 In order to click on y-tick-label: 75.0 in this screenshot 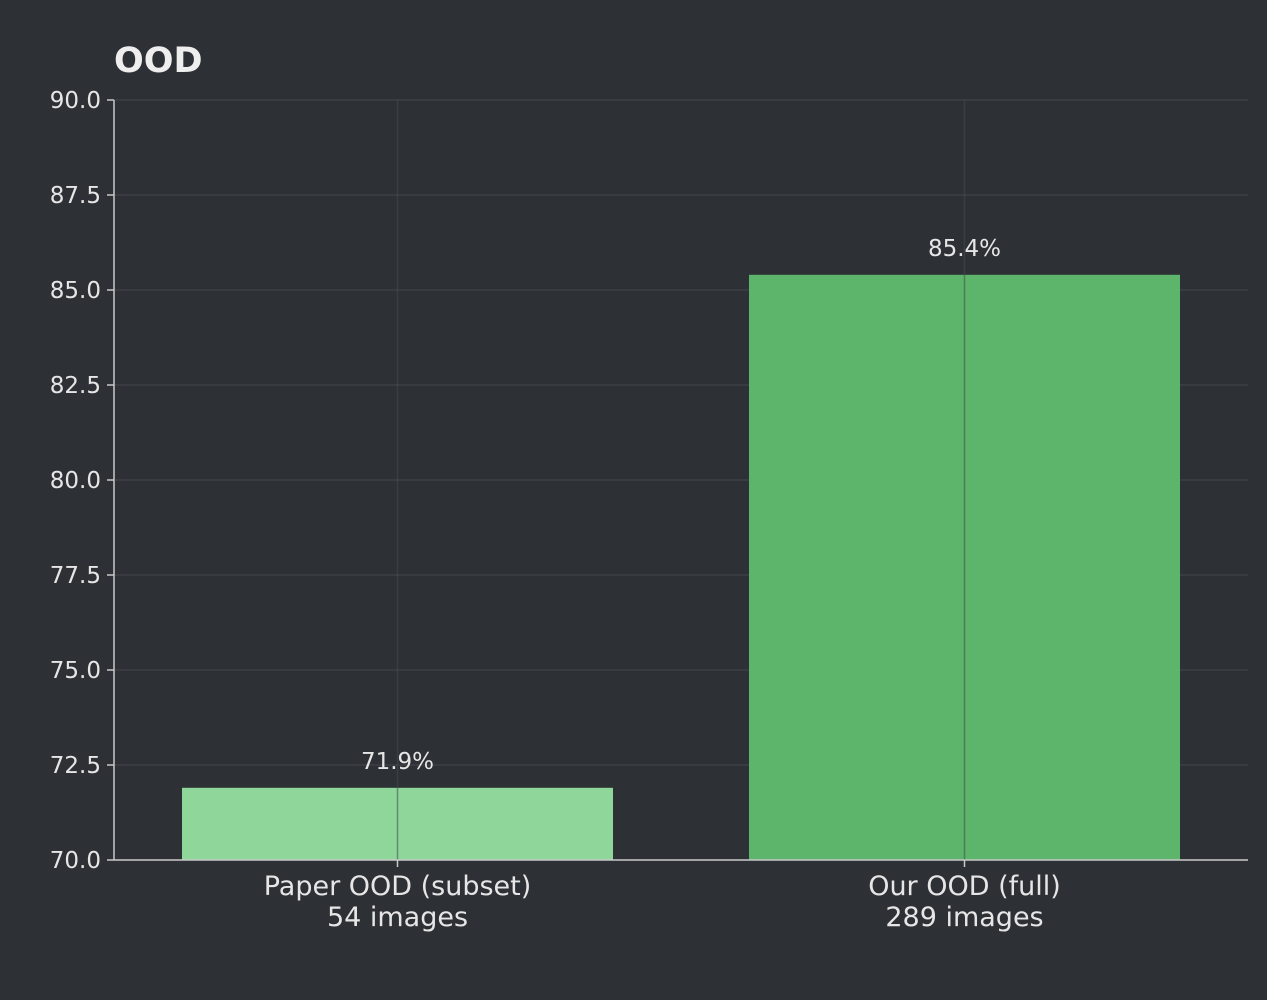, I will do `click(75, 671)`.